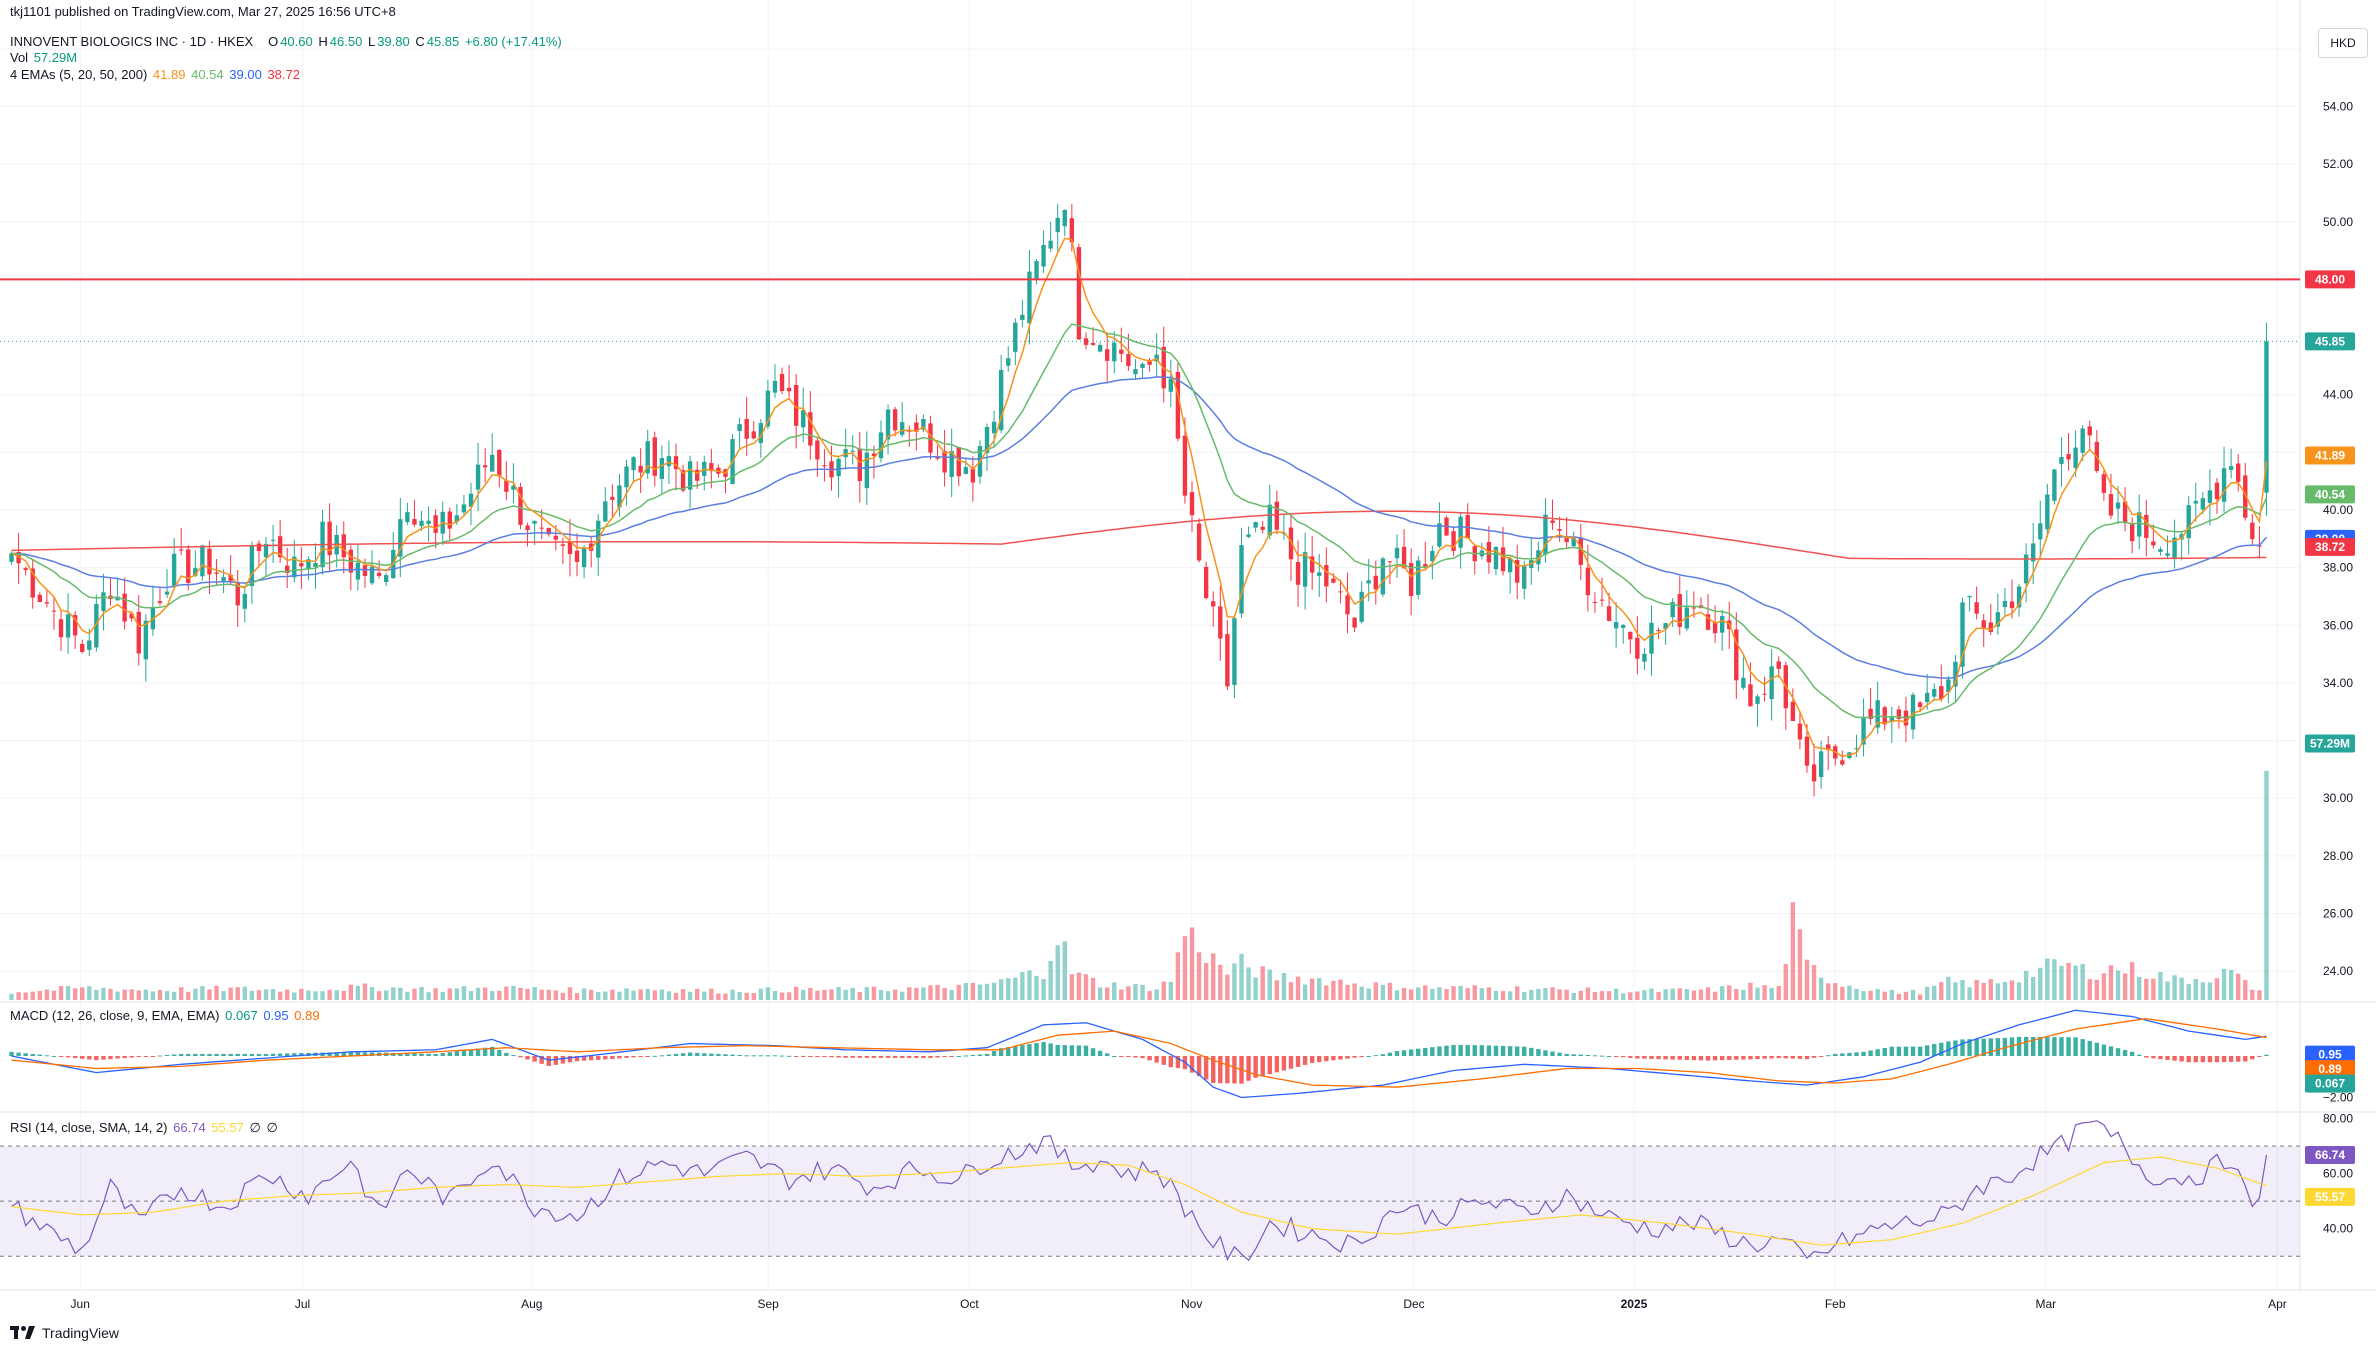 The image size is (2376, 1350). I want to click on low-value: 39.80, so click(393, 41).